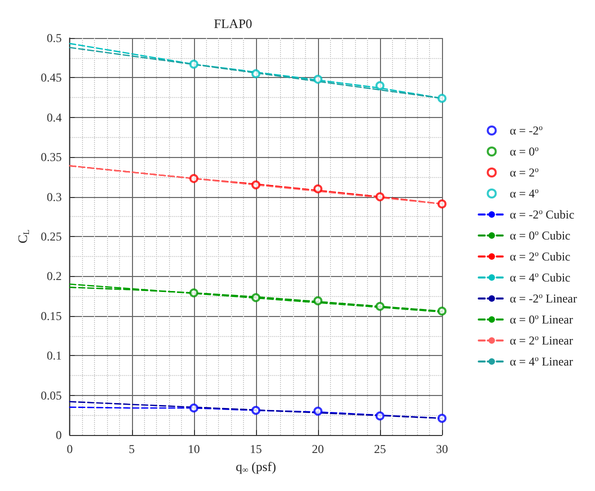  Describe the element at coordinates (23, 237) in the screenshot. I see `y-axis-title: CL` at that location.